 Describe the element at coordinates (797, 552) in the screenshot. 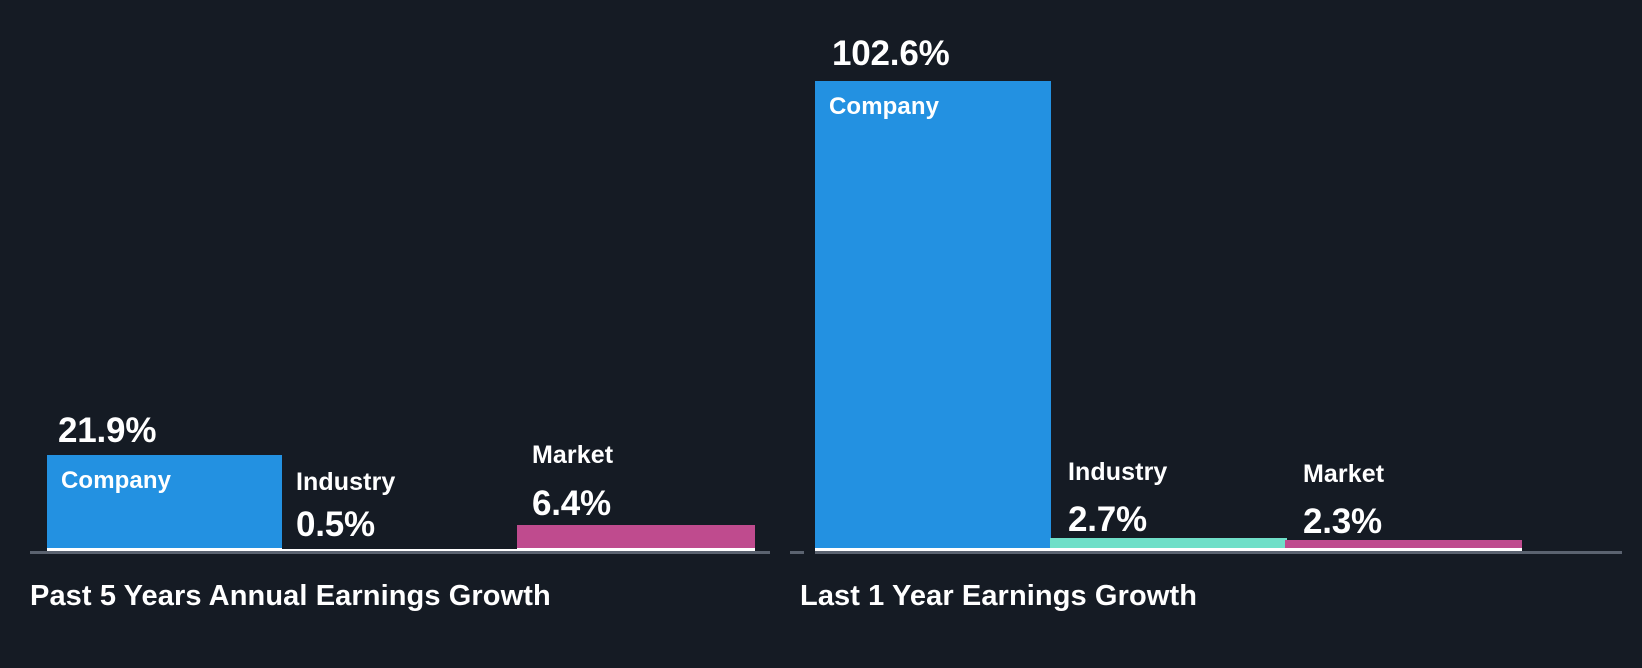

I see `last1y-axis-left-tick` at that location.